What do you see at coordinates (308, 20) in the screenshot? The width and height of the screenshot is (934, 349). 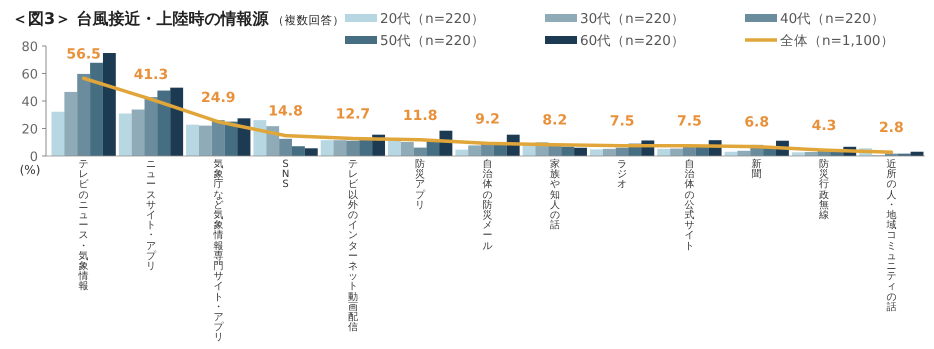 I see `chart-subtitle: （複数回答）` at bounding box center [308, 20].